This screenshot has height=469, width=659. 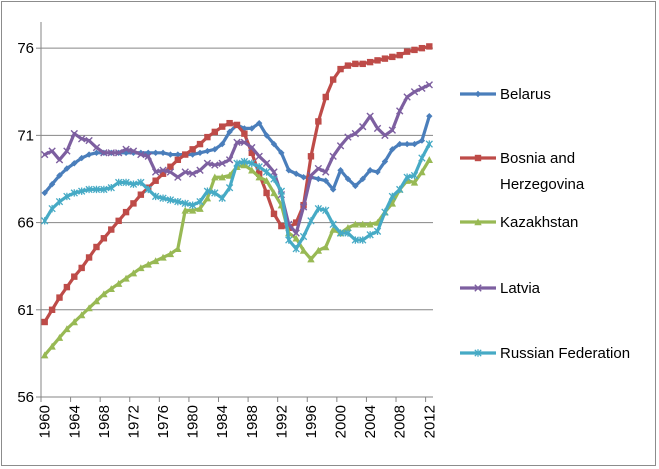 I want to click on legend-item-russian-federation: Russian Federation, so click(x=545, y=353).